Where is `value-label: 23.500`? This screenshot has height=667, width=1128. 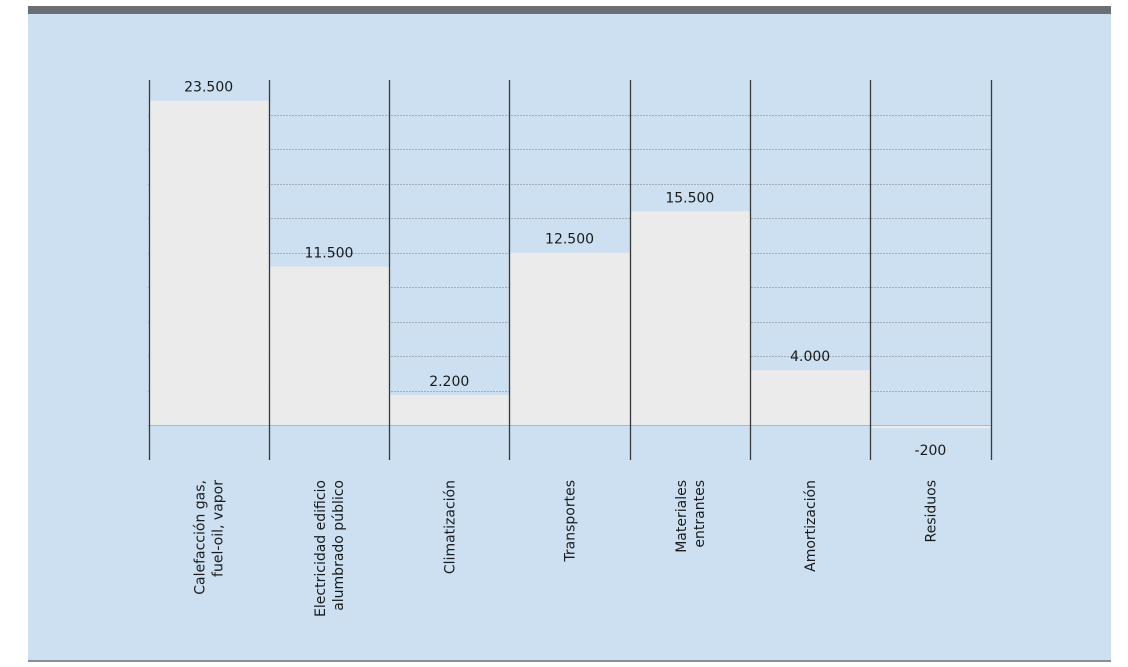 value-label: 23.500 is located at coordinates (208, 88).